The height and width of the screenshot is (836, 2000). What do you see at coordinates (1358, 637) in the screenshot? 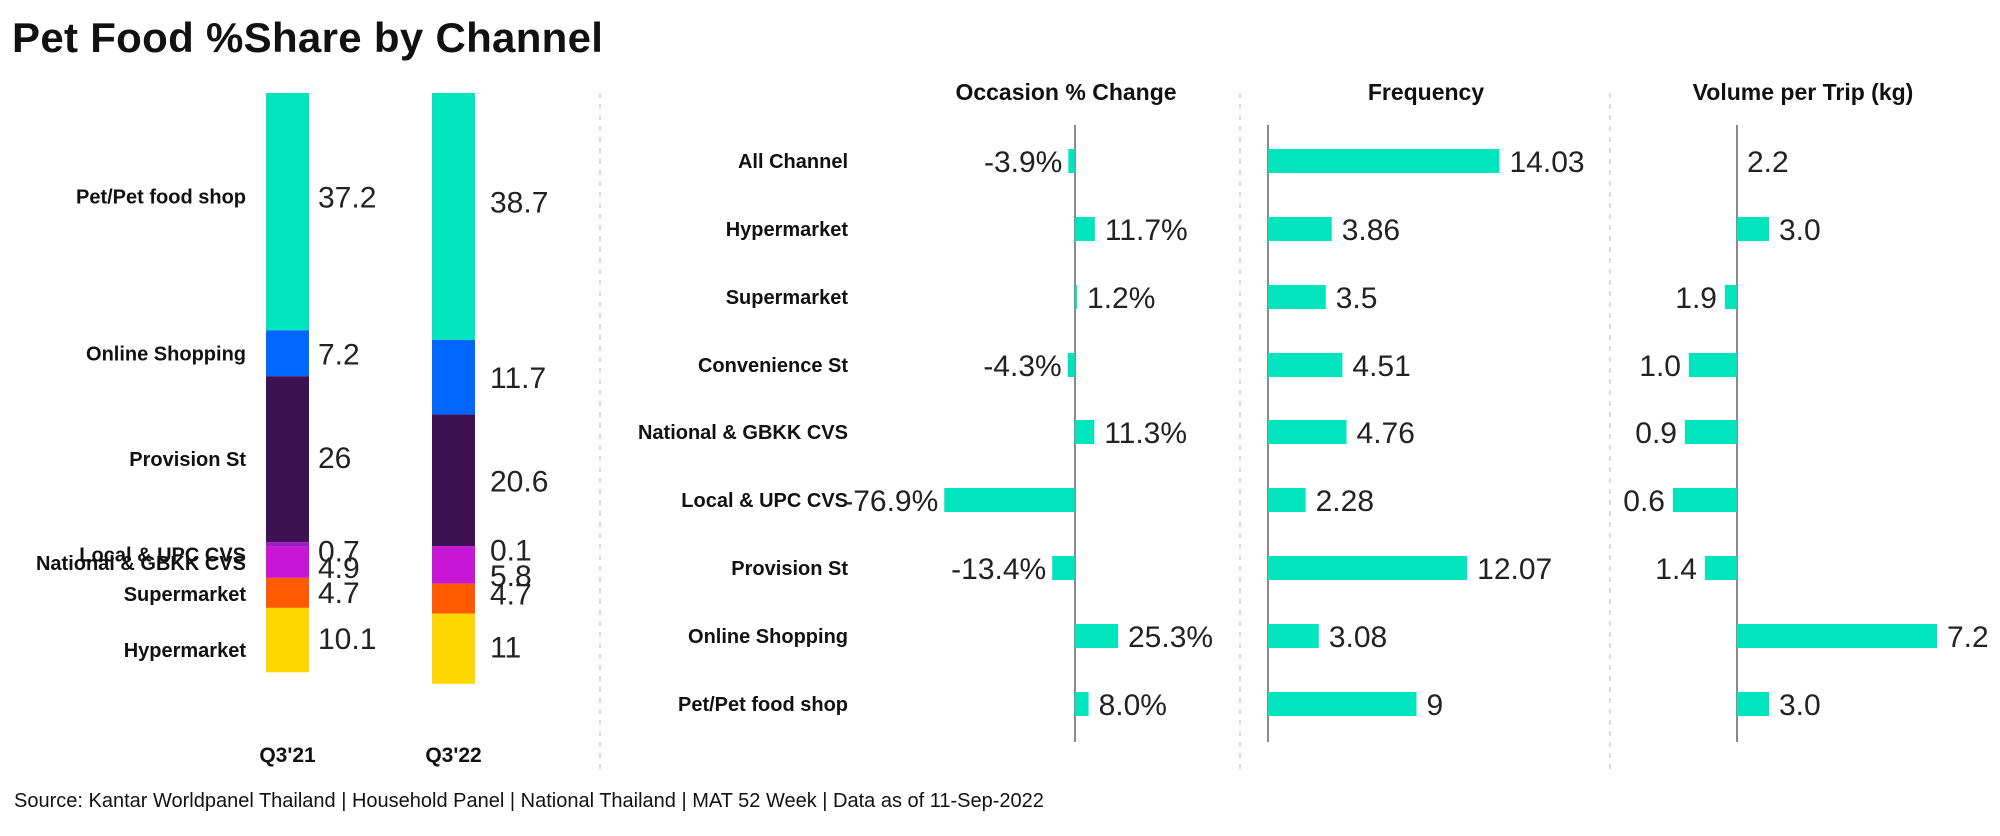
I see `value-frequency-online-shopping: 3.08` at bounding box center [1358, 637].